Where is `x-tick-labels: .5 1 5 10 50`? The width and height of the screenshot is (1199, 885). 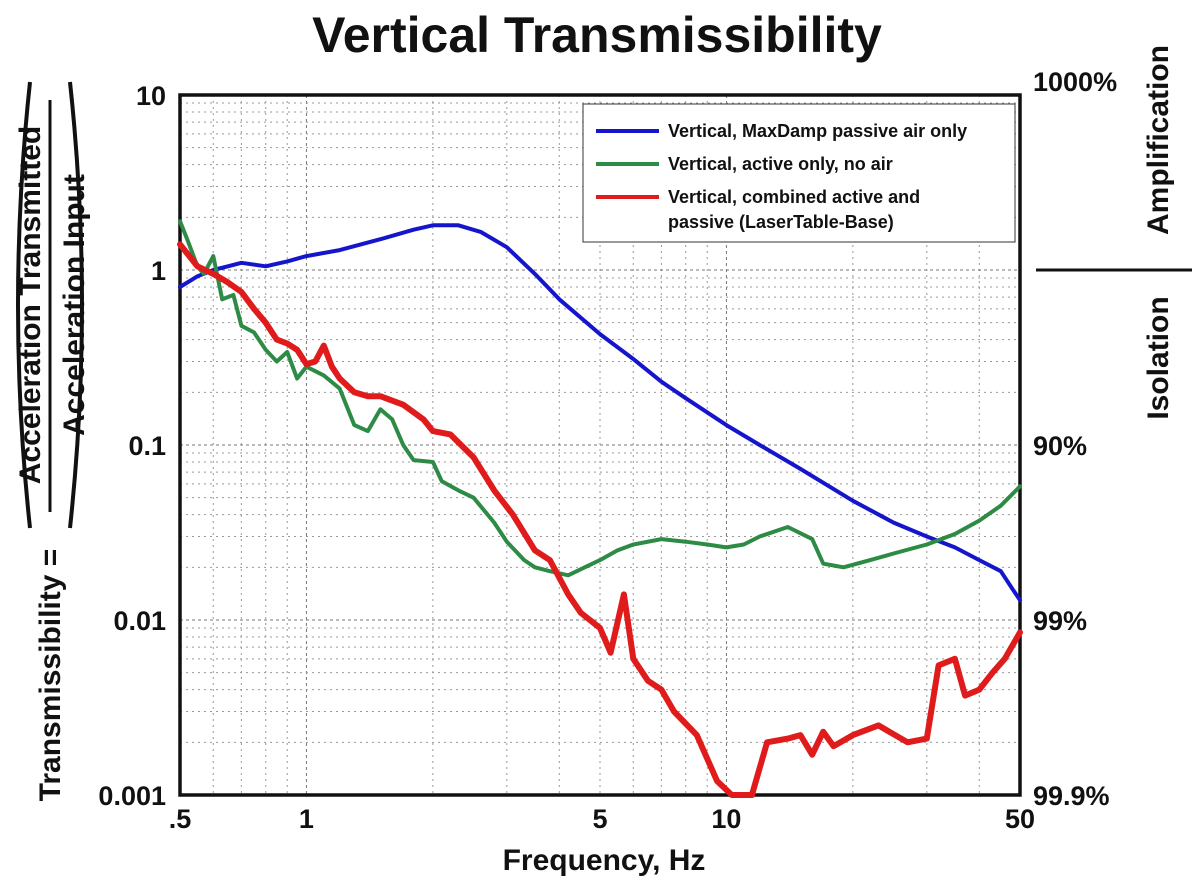
x-tick-labels: .5 1 5 10 50 is located at coordinates (602, 819).